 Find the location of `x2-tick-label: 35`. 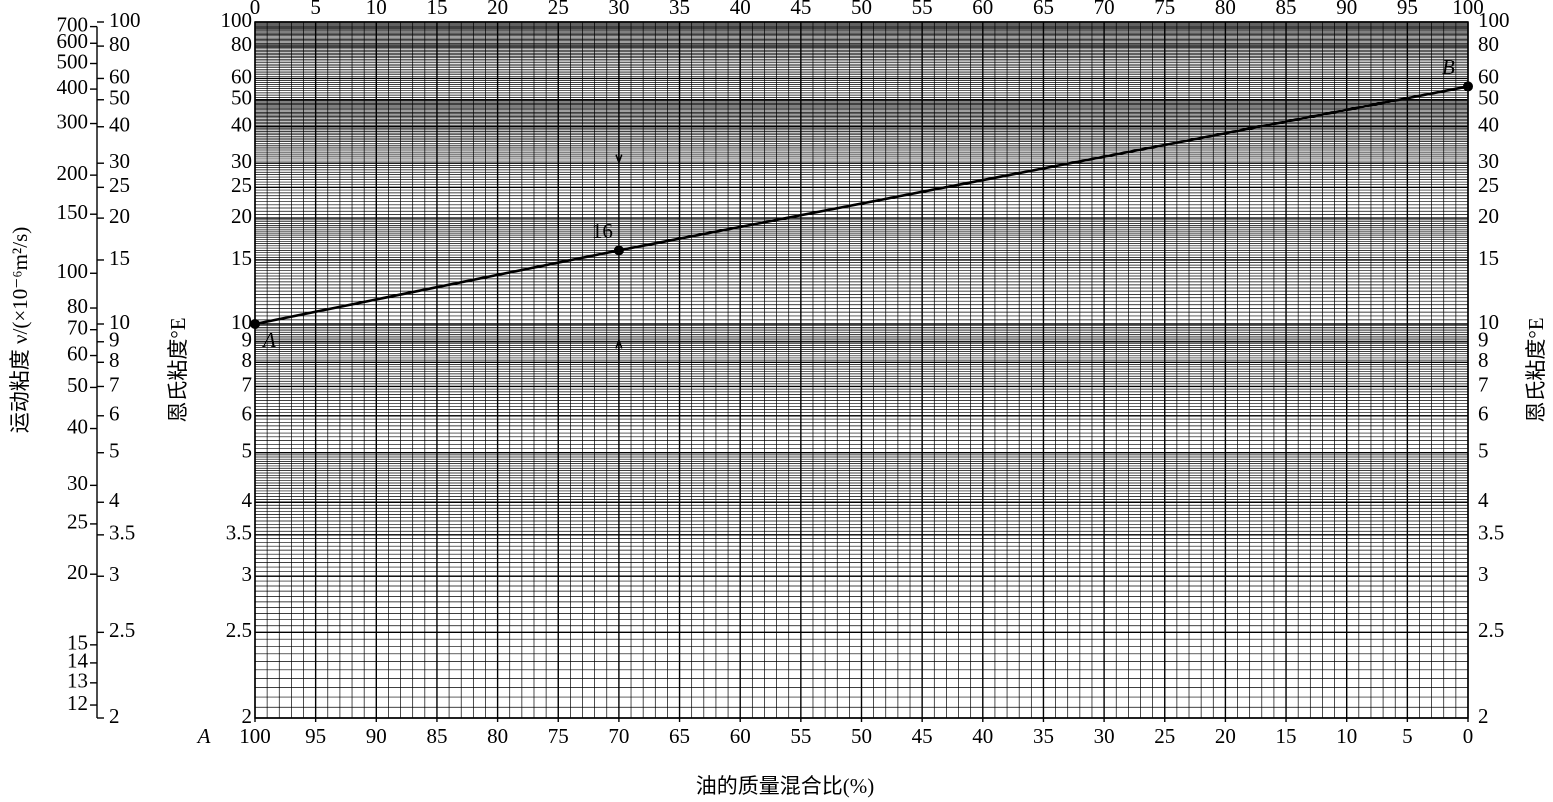

x2-tick-label: 35 is located at coordinates (1043, 736).